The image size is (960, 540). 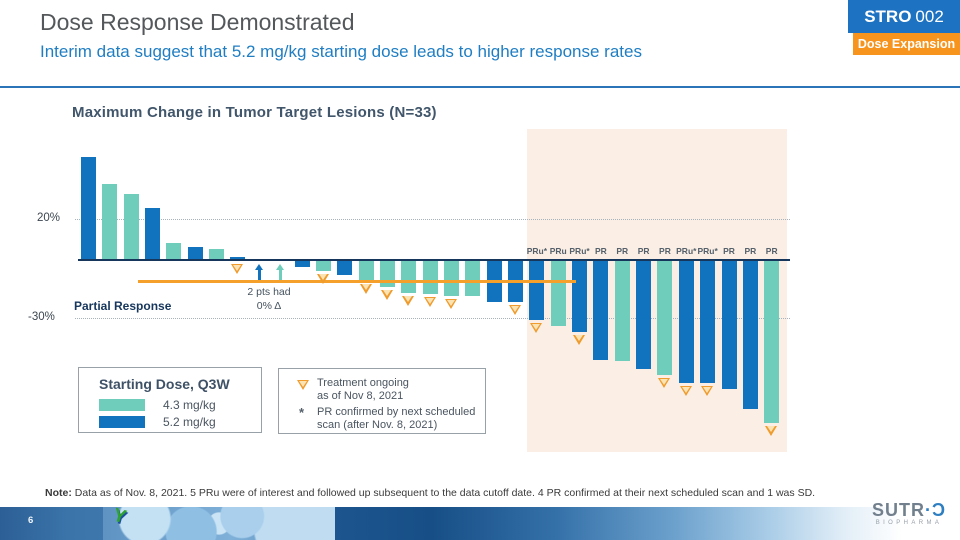 What do you see at coordinates (909, 523) in the screenshot?
I see `sutro-logo-subtext: BIOPHARMA` at bounding box center [909, 523].